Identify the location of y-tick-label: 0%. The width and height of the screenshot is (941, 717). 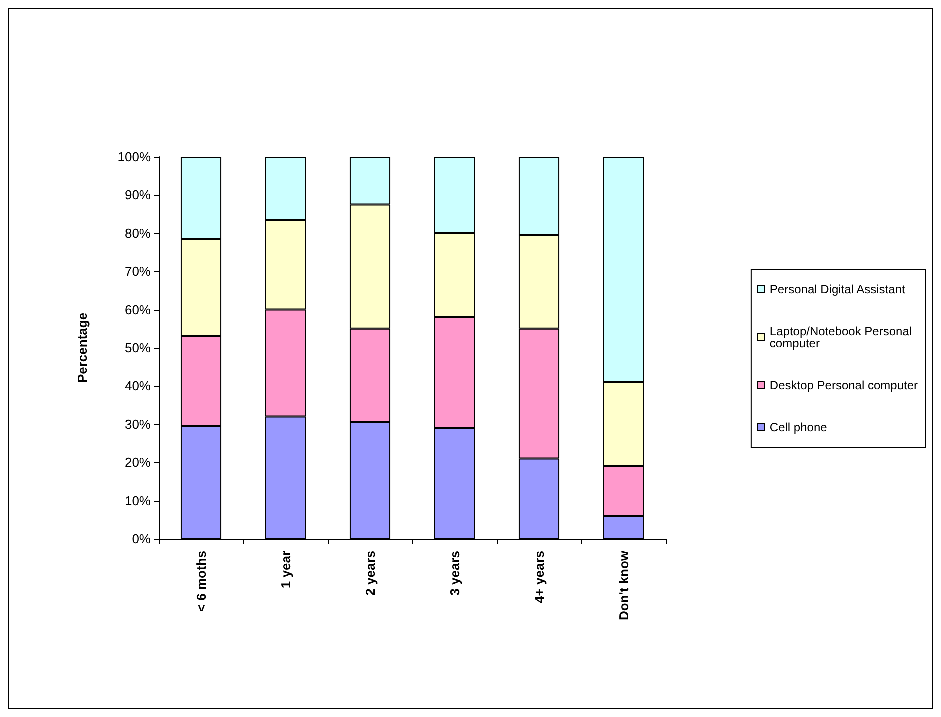
(142, 539).